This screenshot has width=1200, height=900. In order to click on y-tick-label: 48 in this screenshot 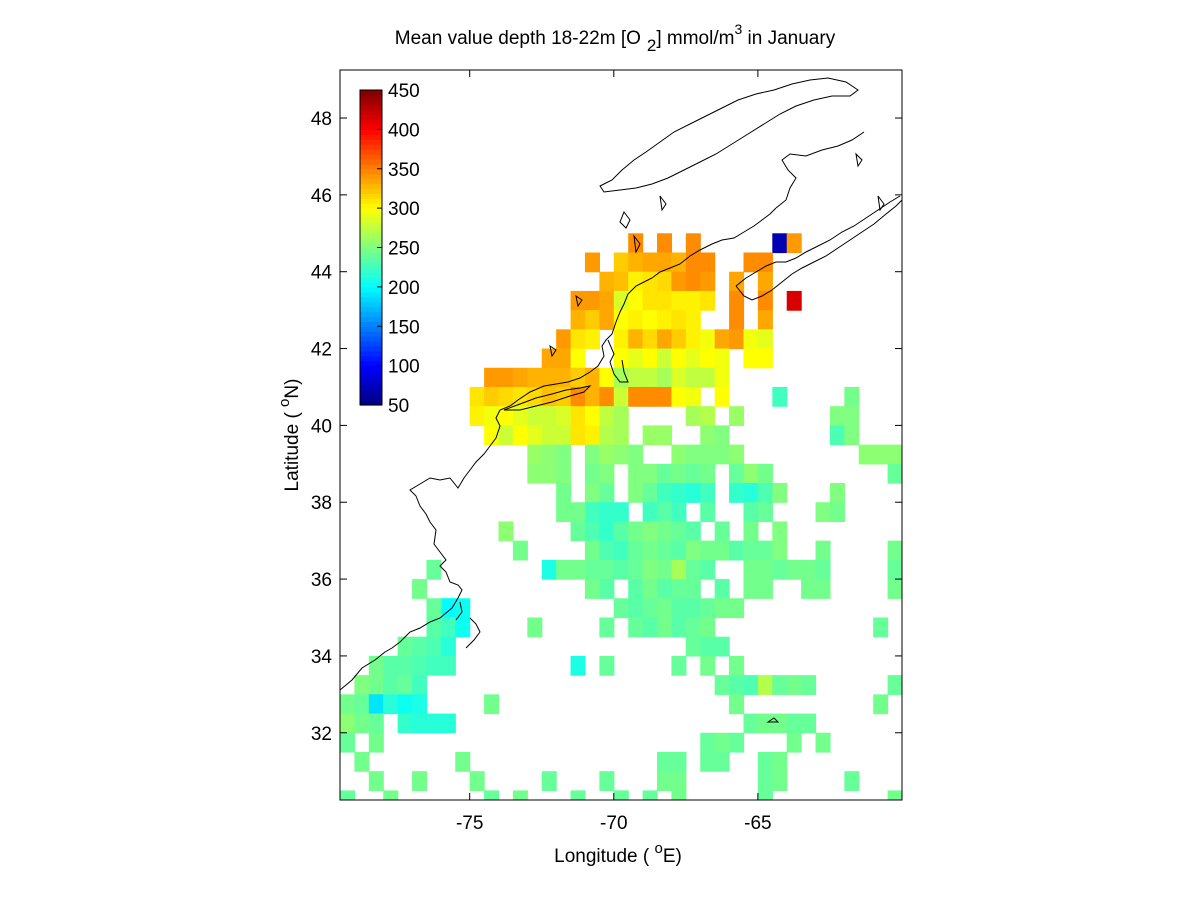, I will do `click(321, 119)`.